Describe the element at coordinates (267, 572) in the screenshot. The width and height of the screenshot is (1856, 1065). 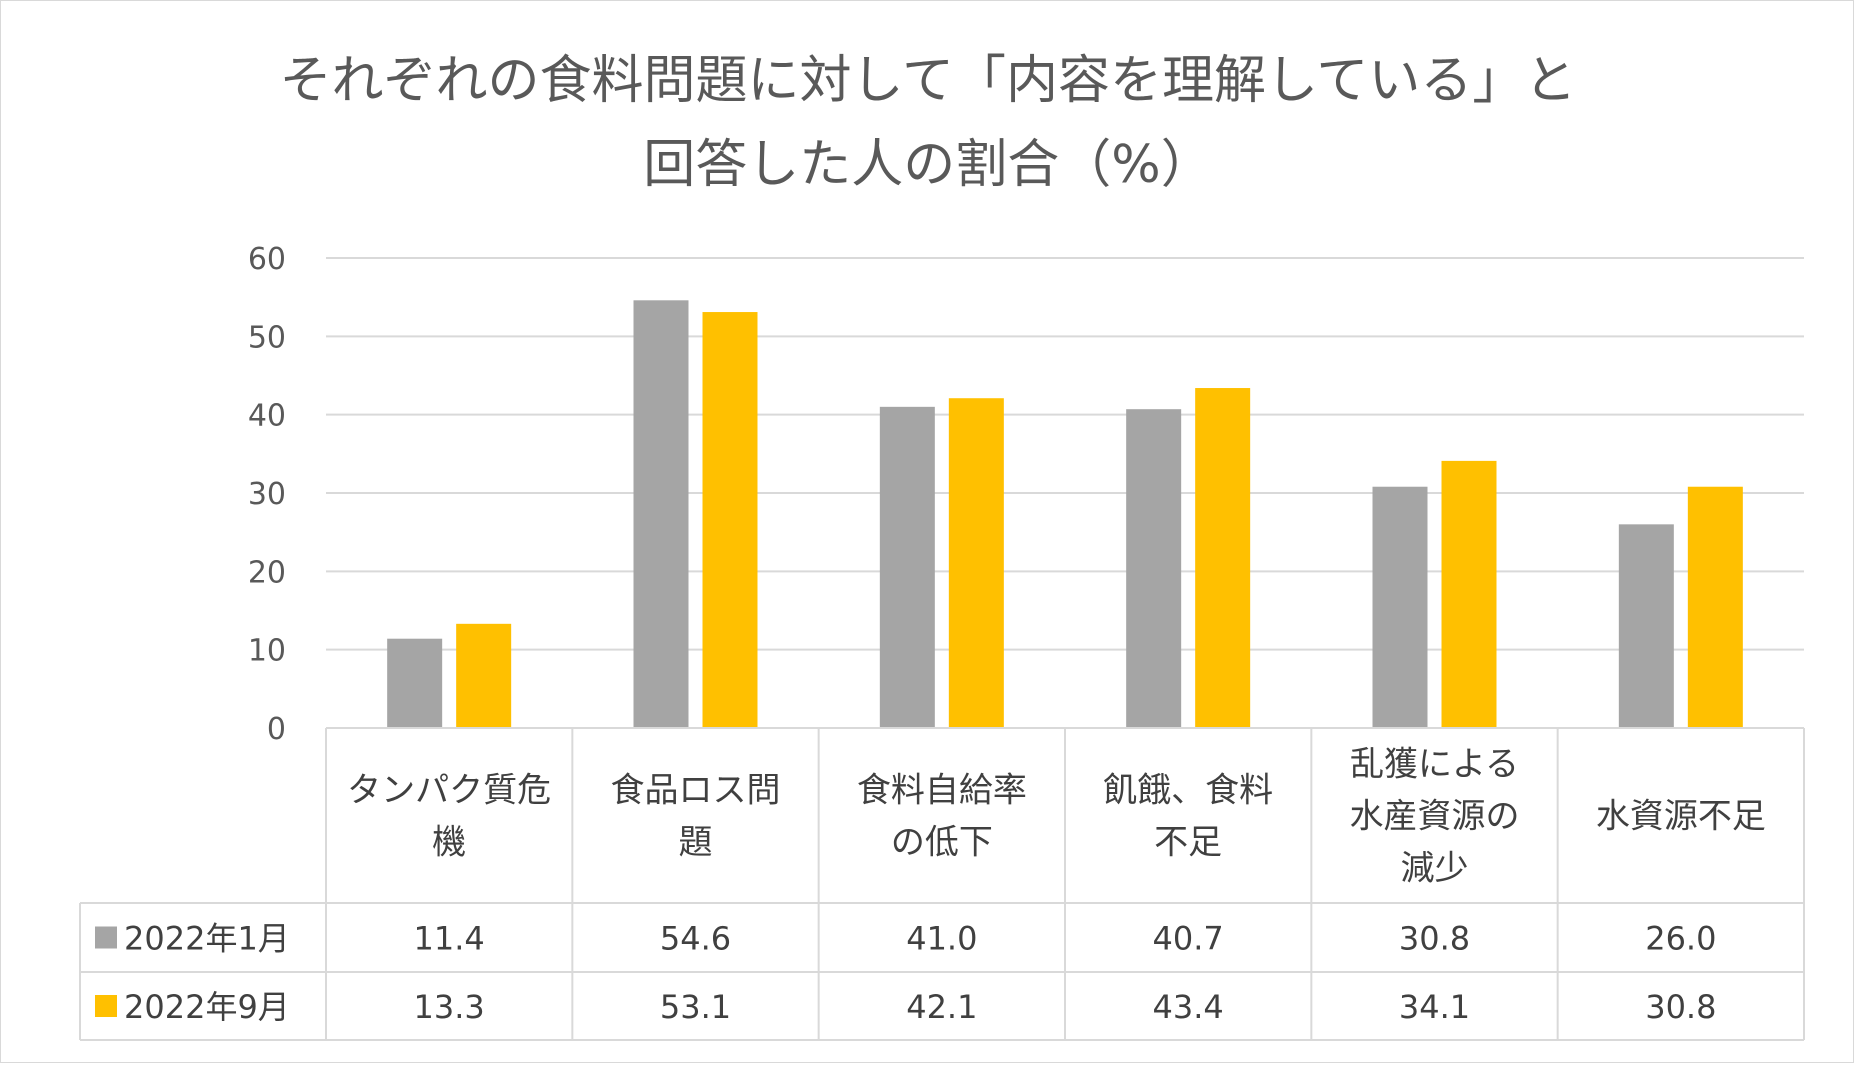
I see `y-tick-label-20: 20` at that location.